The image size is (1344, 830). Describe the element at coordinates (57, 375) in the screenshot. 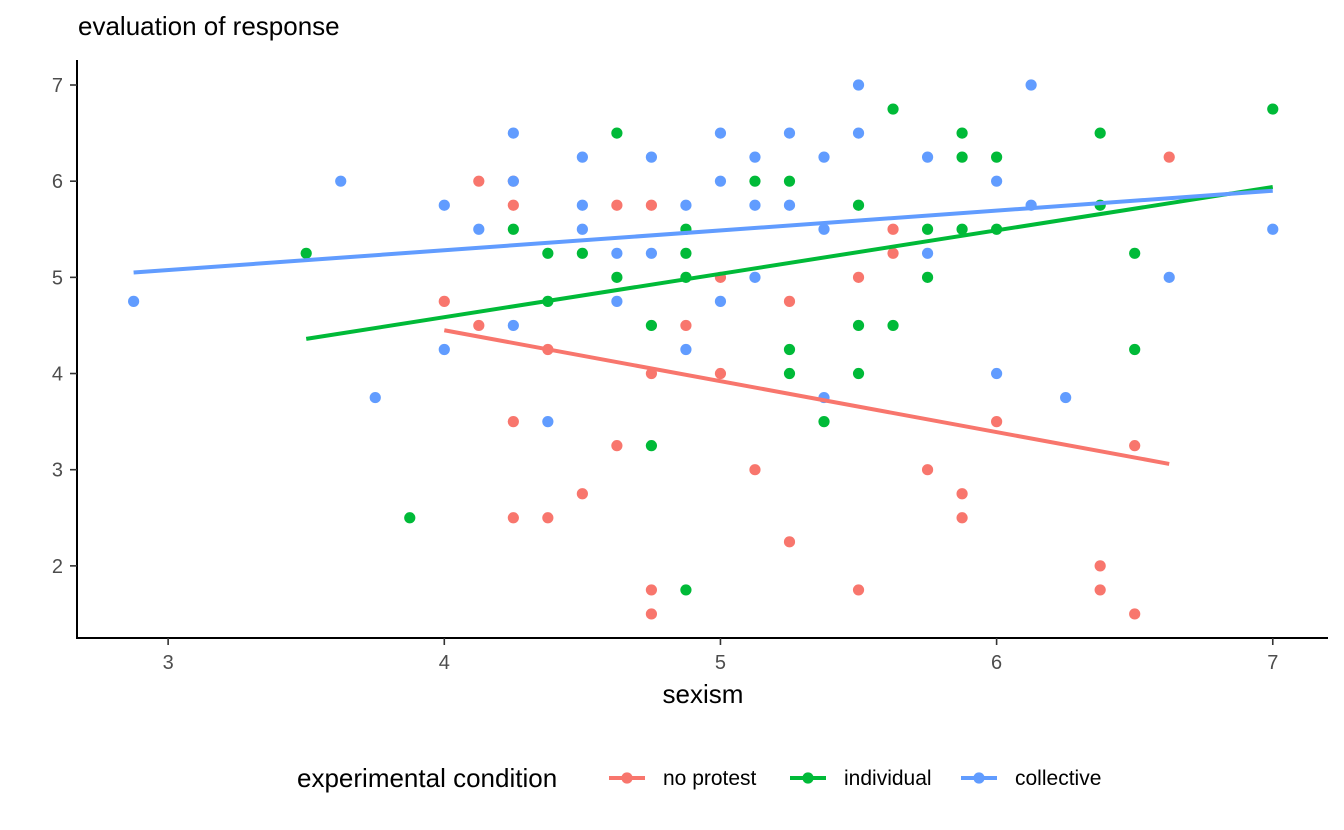

I see `y-tick-label-2: 4` at that location.